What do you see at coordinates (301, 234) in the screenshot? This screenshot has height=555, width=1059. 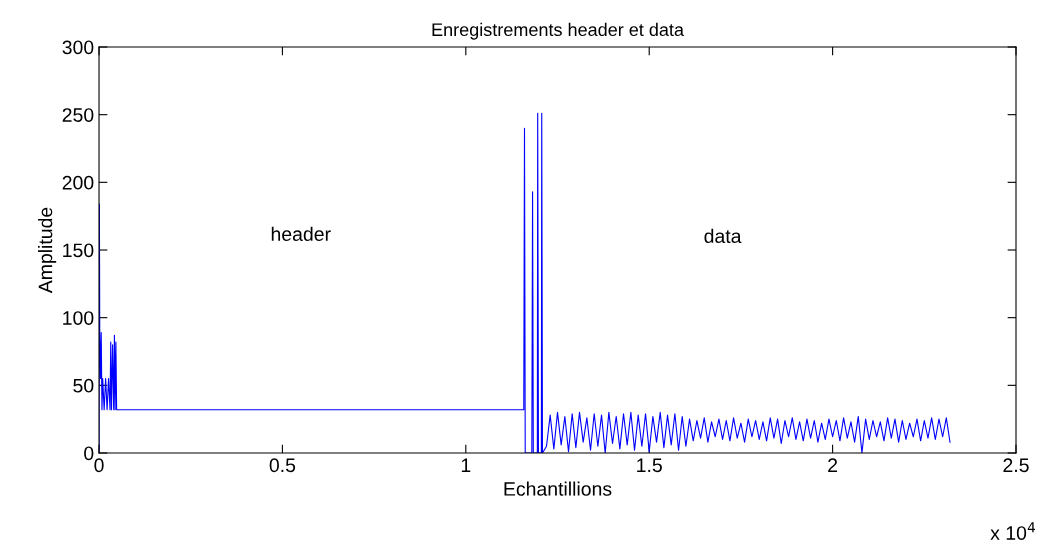 I see `annotation: header` at bounding box center [301, 234].